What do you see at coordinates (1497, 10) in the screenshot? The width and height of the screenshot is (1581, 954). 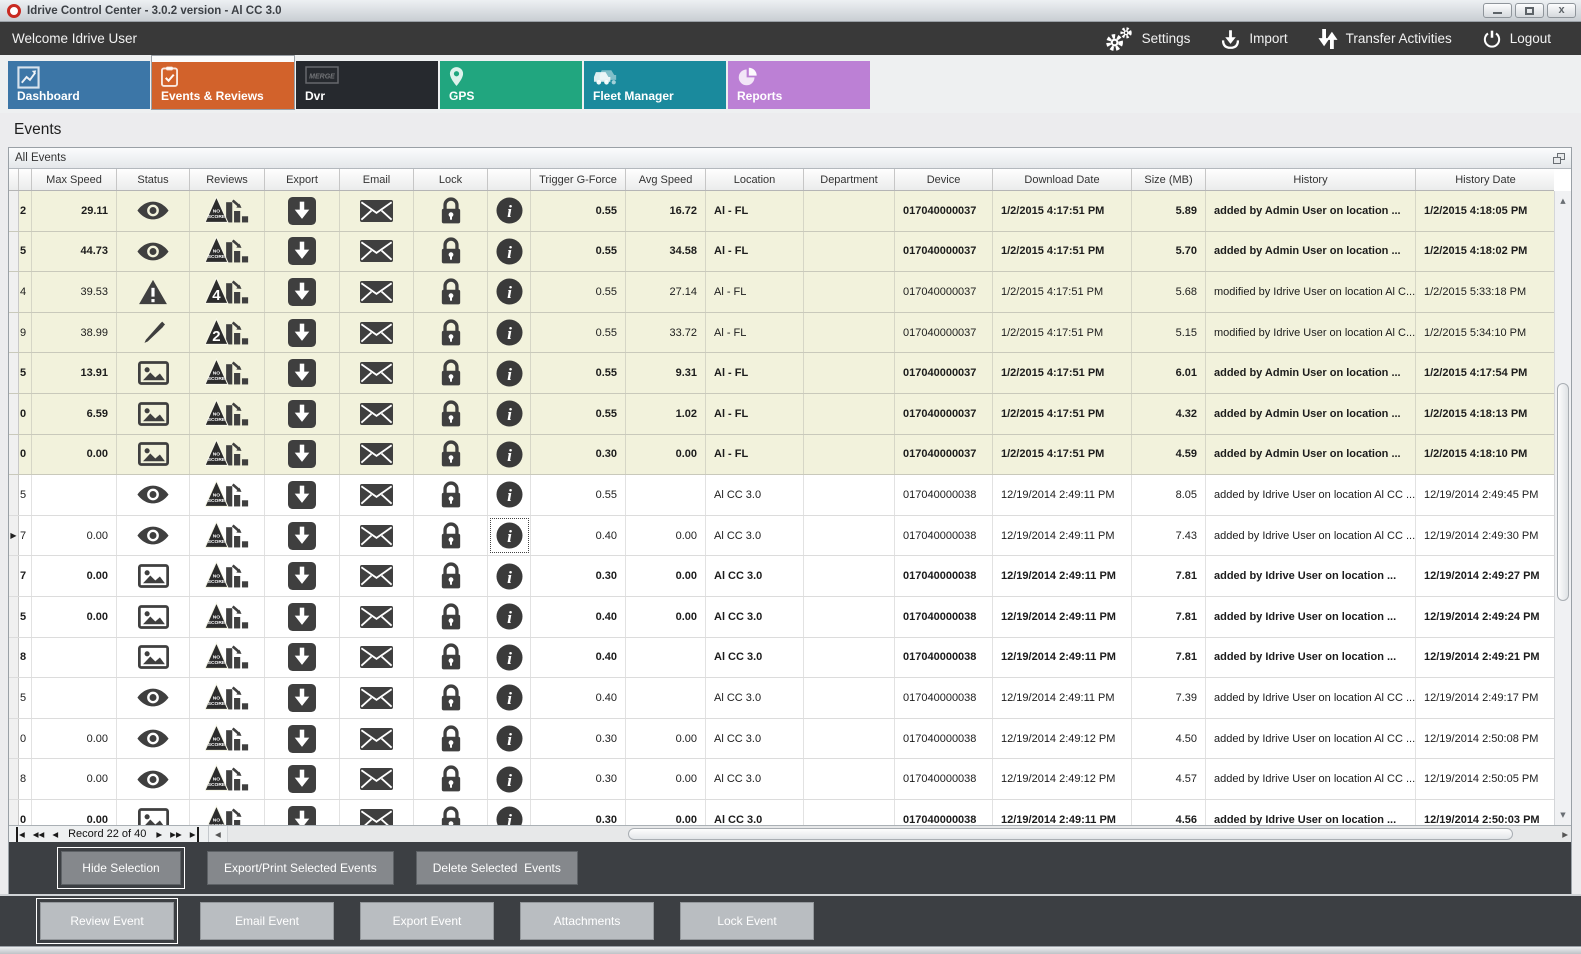 I see `minimize-button` at bounding box center [1497, 10].